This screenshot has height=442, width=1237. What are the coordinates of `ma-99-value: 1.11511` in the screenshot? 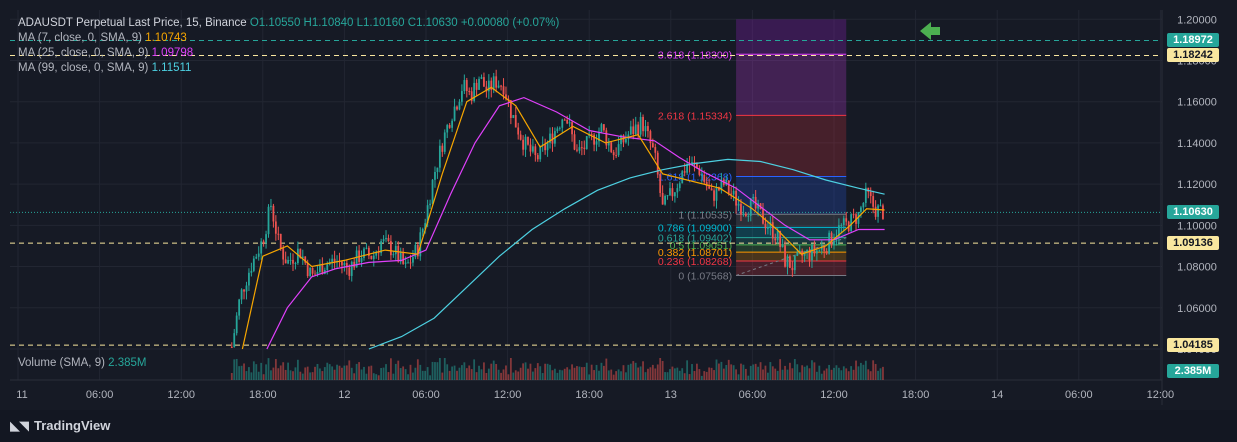 It's located at (171, 68).